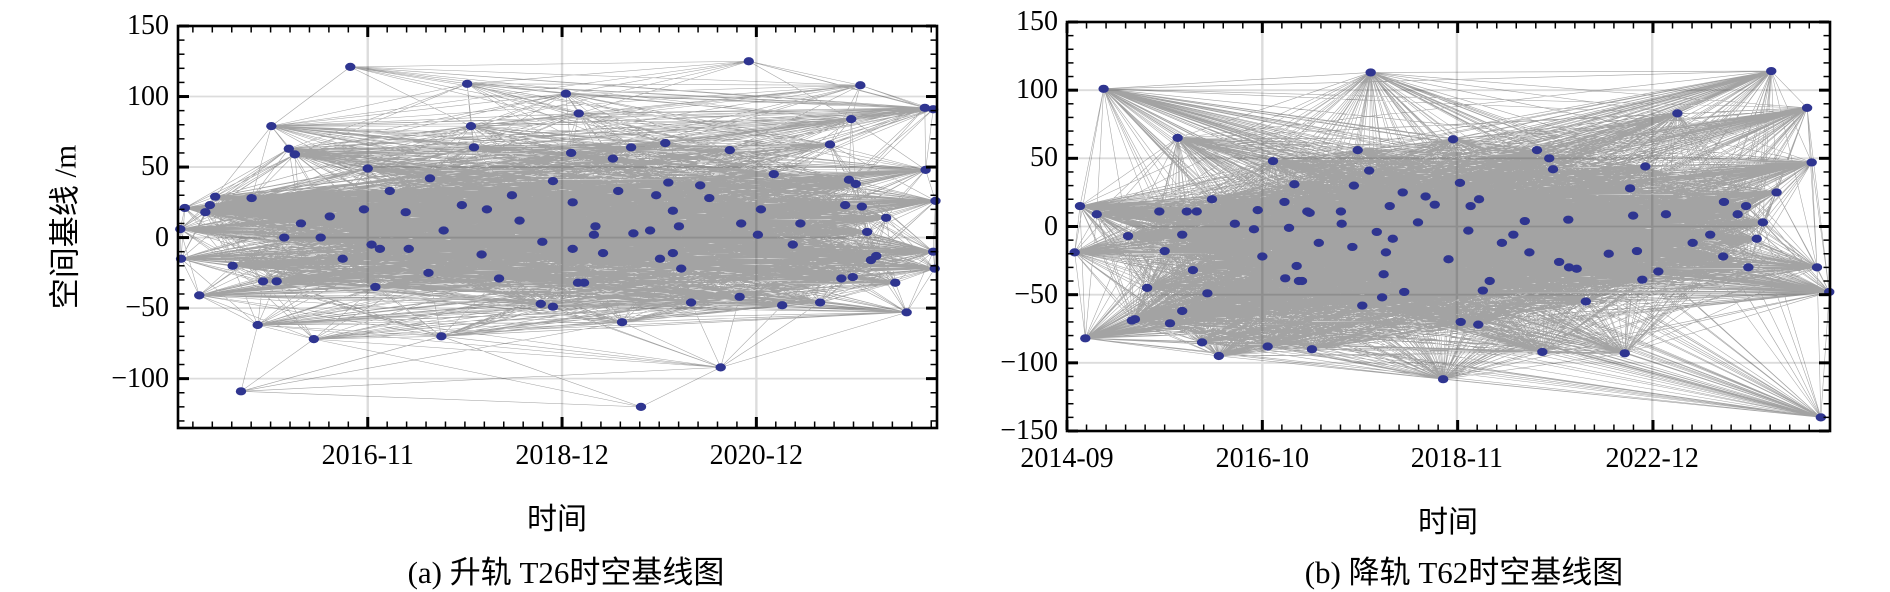 This screenshot has height=592, width=1890. What do you see at coordinates (1652, 458) in the screenshot?
I see `x-tick-label: 2022-12` at bounding box center [1652, 458].